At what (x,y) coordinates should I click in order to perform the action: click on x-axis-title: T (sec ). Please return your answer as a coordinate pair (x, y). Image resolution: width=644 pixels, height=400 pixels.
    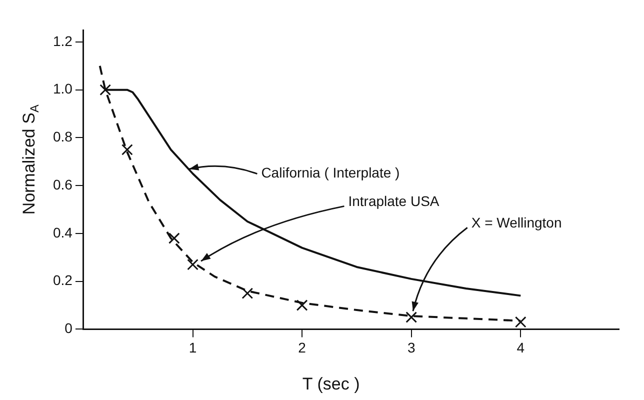
    Looking at the image, I should click on (331, 384).